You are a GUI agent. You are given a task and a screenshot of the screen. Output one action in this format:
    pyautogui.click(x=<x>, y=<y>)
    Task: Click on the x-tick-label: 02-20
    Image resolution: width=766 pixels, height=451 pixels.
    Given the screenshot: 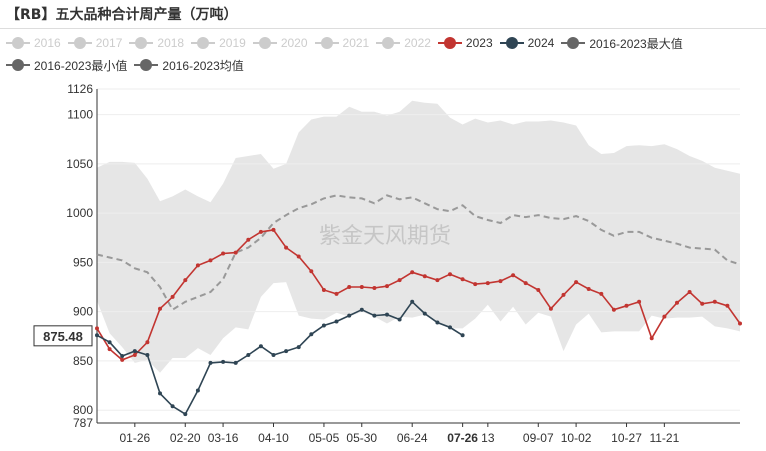 What is the action you would take?
    pyautogui.click(x=185, y=438)
    